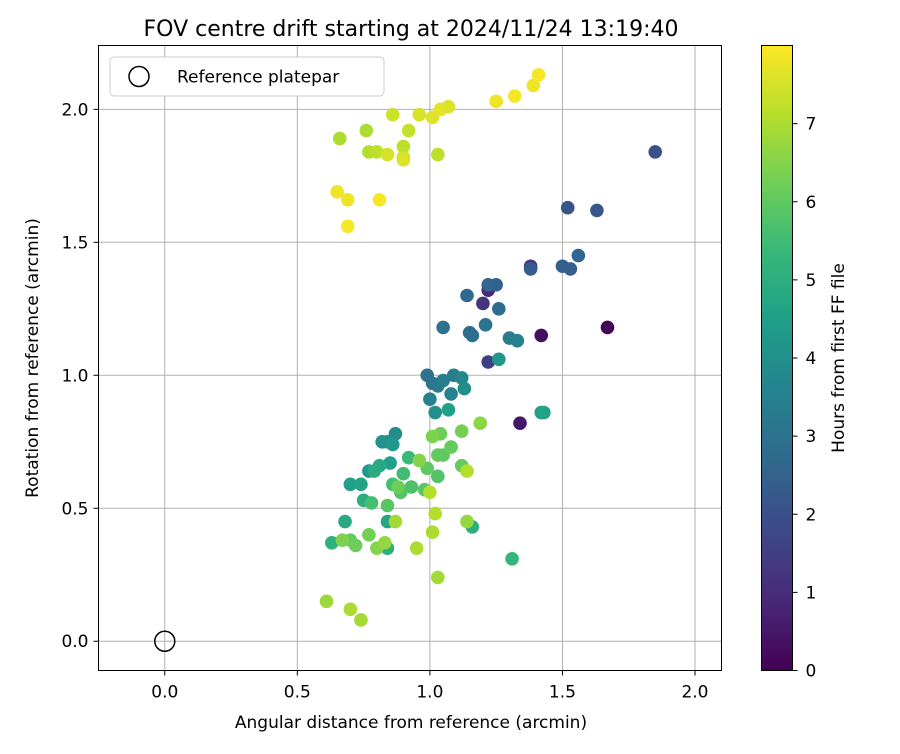 The width and height of the screenshot is (900, 754). I want to click on colorbar-tick-label: 7, so click(811, 125).